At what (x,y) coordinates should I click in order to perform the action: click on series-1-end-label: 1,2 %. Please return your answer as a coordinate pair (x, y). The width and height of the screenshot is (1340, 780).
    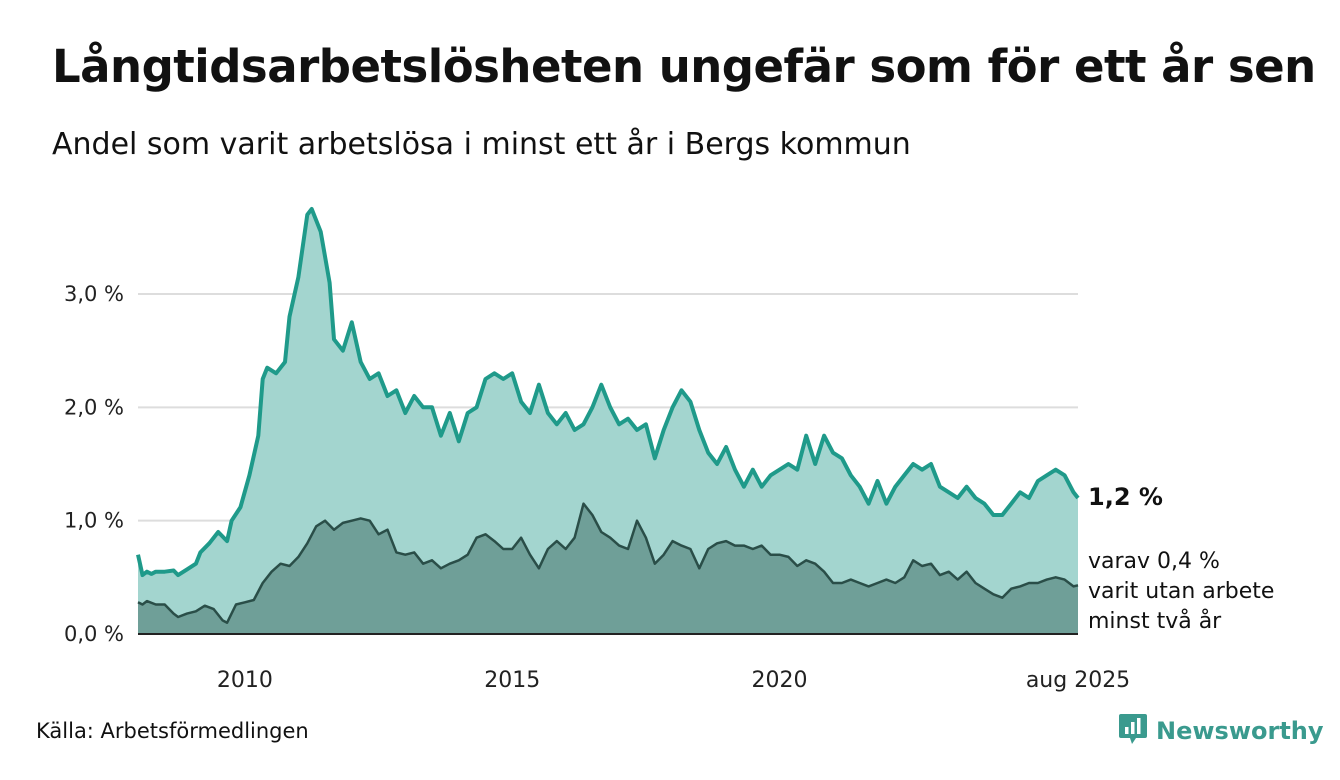
    Looking at the image, I should click on (1125, 497).